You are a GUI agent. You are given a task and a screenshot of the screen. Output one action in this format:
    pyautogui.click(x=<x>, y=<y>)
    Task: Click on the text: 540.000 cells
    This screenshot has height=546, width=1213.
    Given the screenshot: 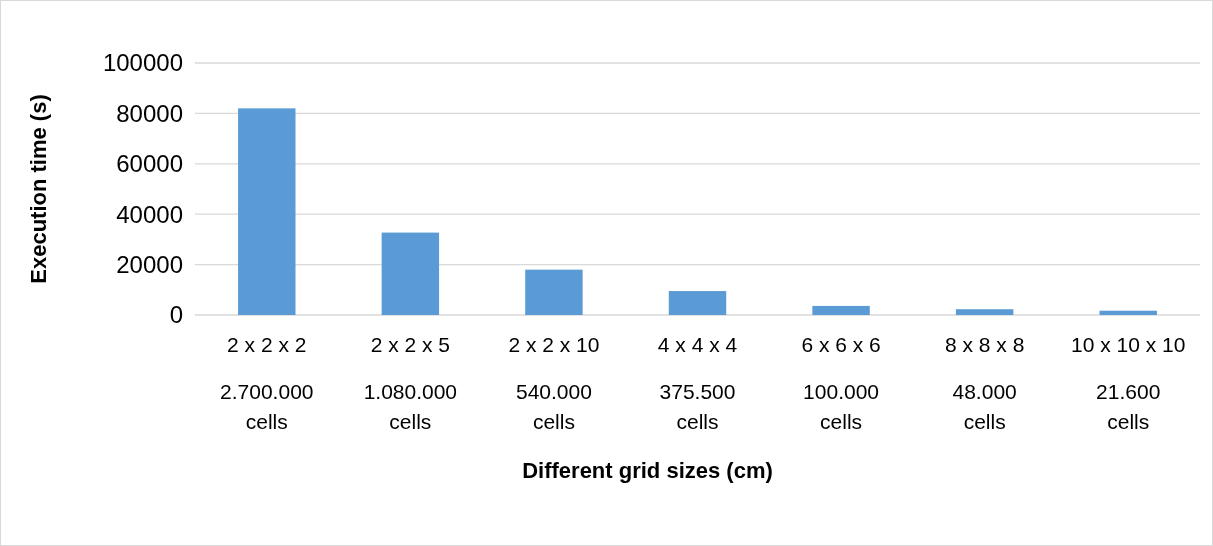 What is the action you would take?
    pyautogui.click(x=553, y=407)
    